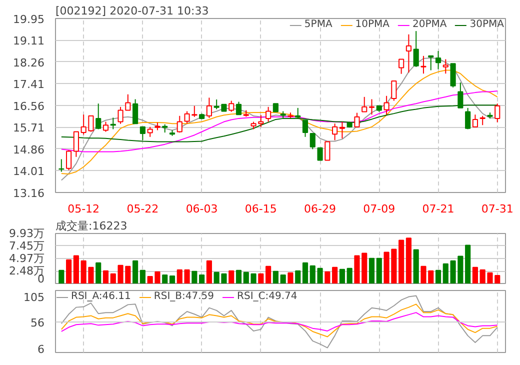  Describe the element at coordinates (101, 296) in the screenshot. I see `legend-label: RSI_A:46.11` at that location.